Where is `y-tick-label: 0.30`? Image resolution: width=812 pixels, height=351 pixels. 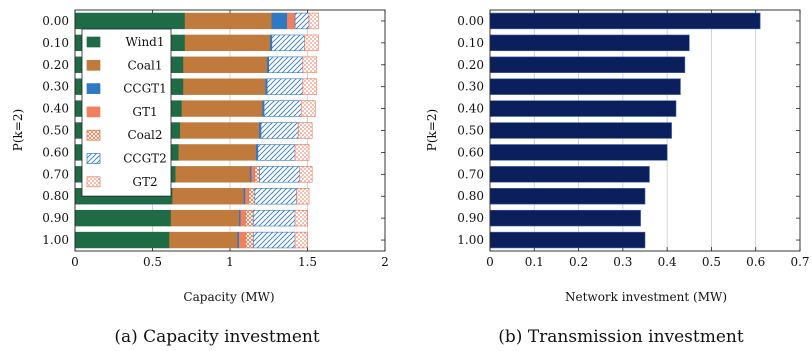 y-tick-label: 0.30 is located at coordinates (470, 87).